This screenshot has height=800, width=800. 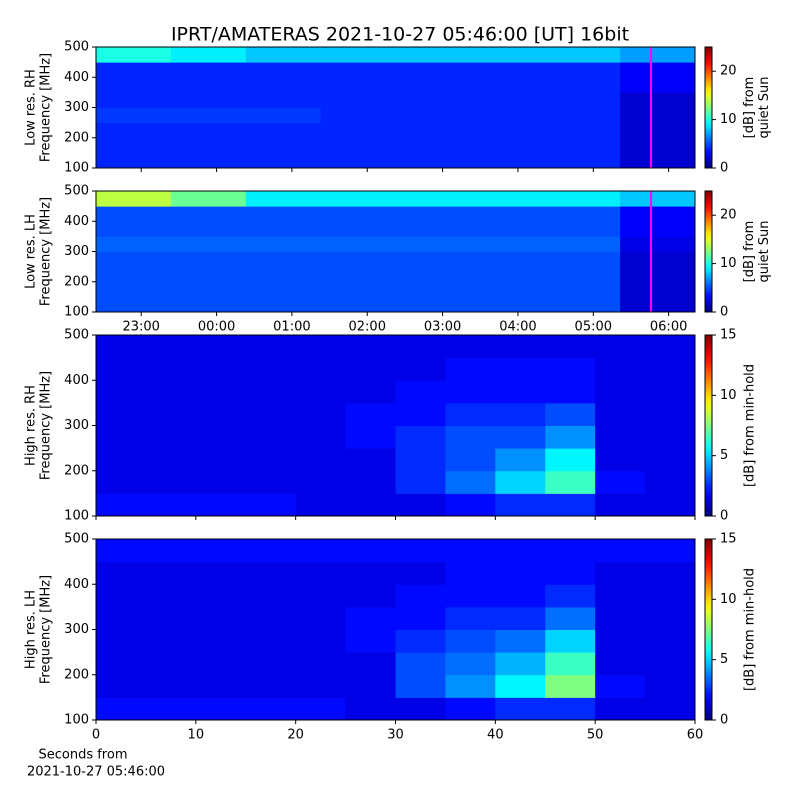 I want to click on x-tick-label: 02:00, so click(x=367, y=327).